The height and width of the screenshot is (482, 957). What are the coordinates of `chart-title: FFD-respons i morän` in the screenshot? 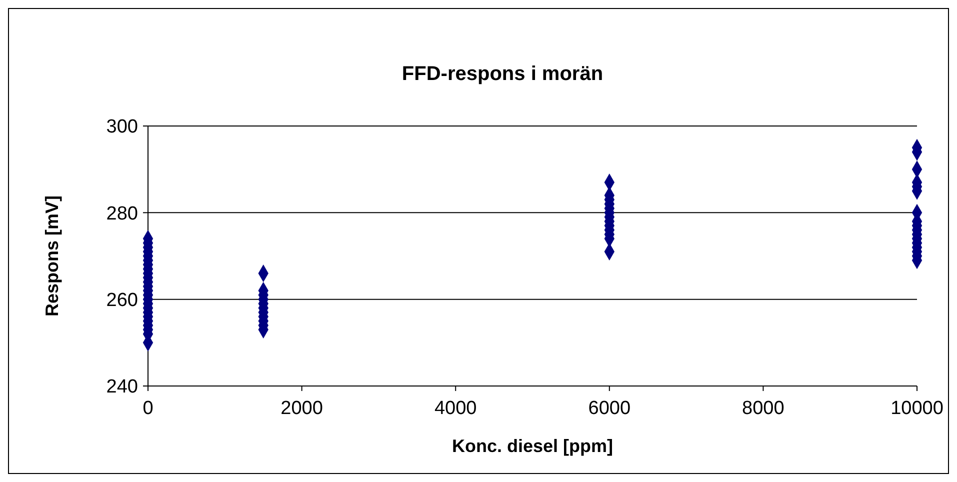 It's located at (503, 74).